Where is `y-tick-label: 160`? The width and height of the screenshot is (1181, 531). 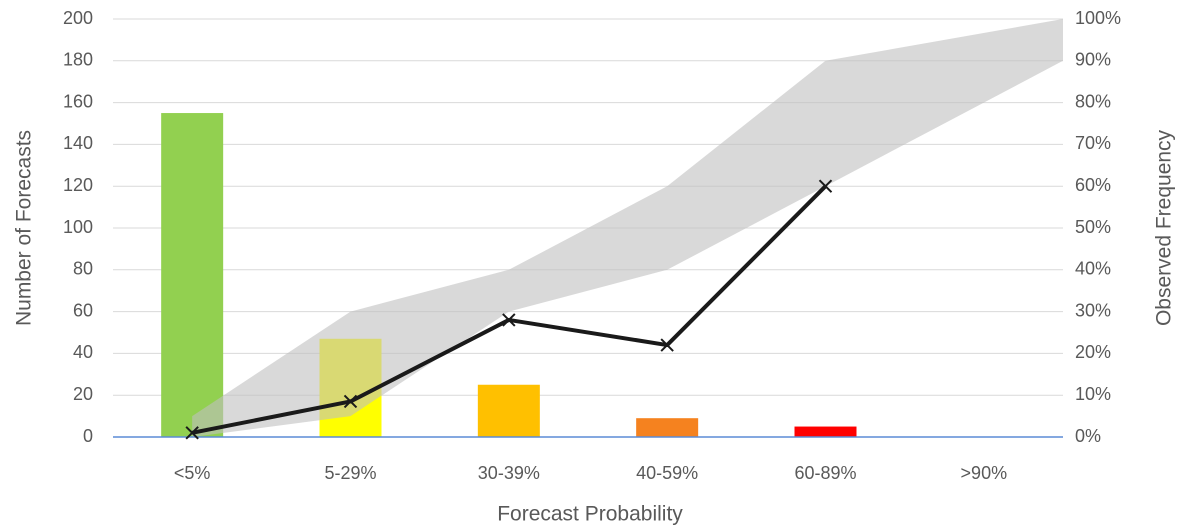
y-tick-label: 160 is located at coordinates (78, 101).